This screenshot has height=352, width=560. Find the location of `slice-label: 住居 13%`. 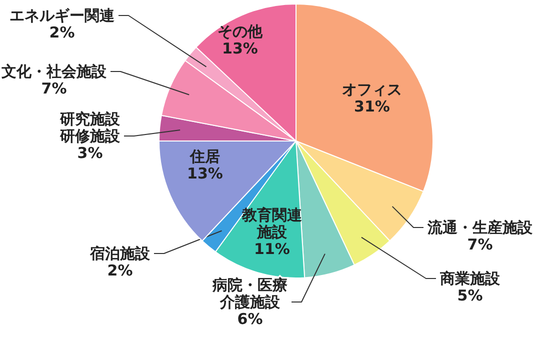

slice-label: 住居 13% is located at coordinates (205, 165).